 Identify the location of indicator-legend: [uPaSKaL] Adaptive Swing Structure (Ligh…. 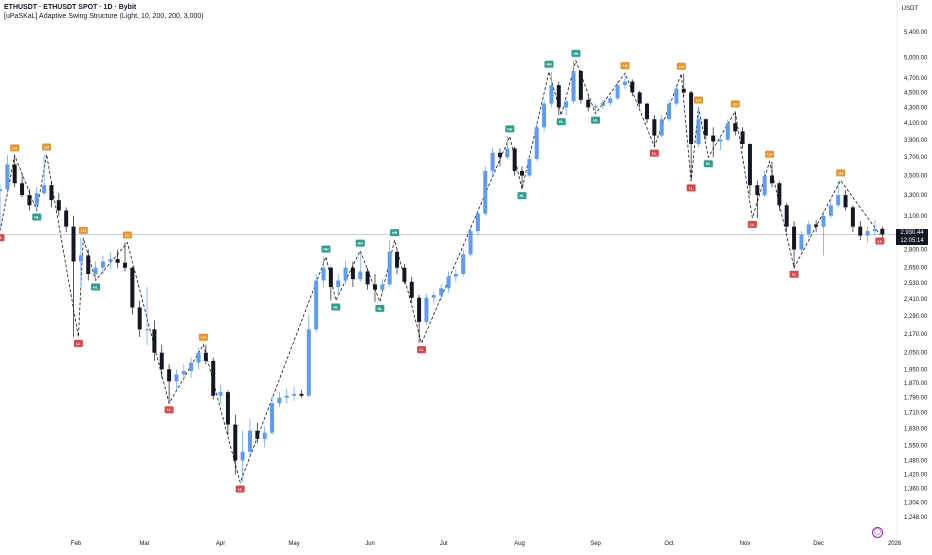
(104, 16).